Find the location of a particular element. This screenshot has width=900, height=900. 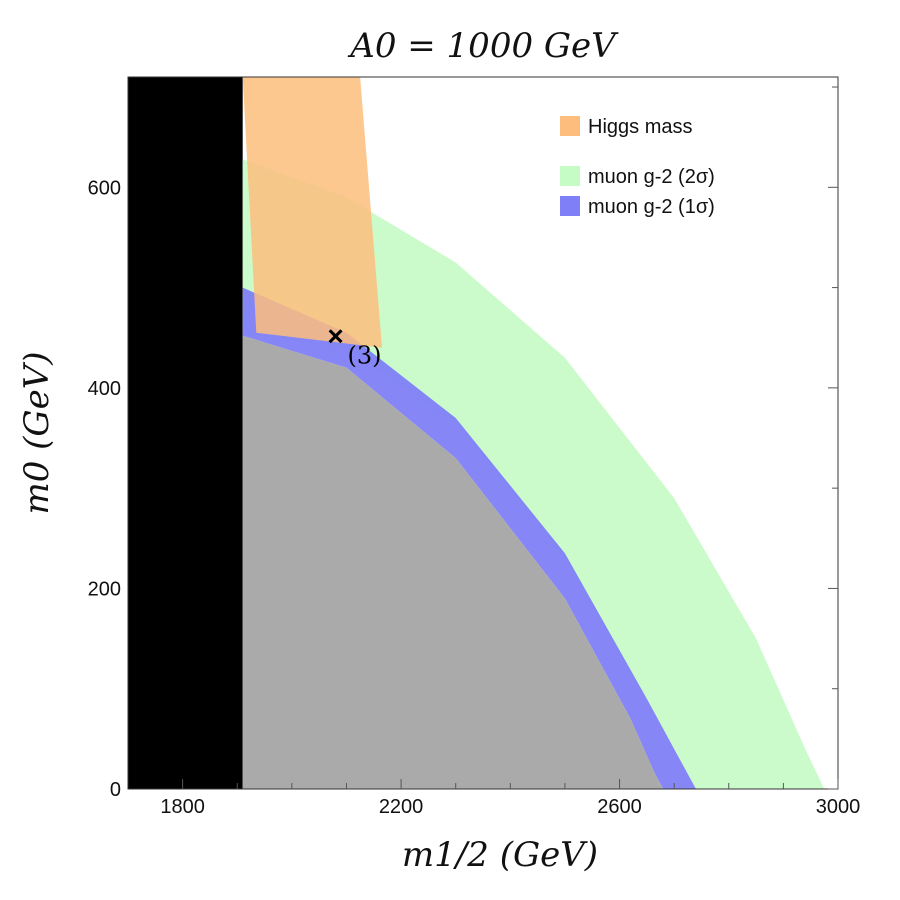

x-axis-label: m1/2 (GeV) is located at coordinates (500, 855).